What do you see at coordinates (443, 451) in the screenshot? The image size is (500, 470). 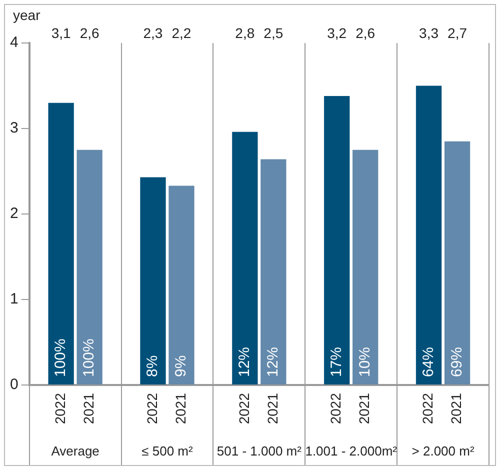 I see `x-tick-label: > 2.000 m²` at bounding box center [443, 451].